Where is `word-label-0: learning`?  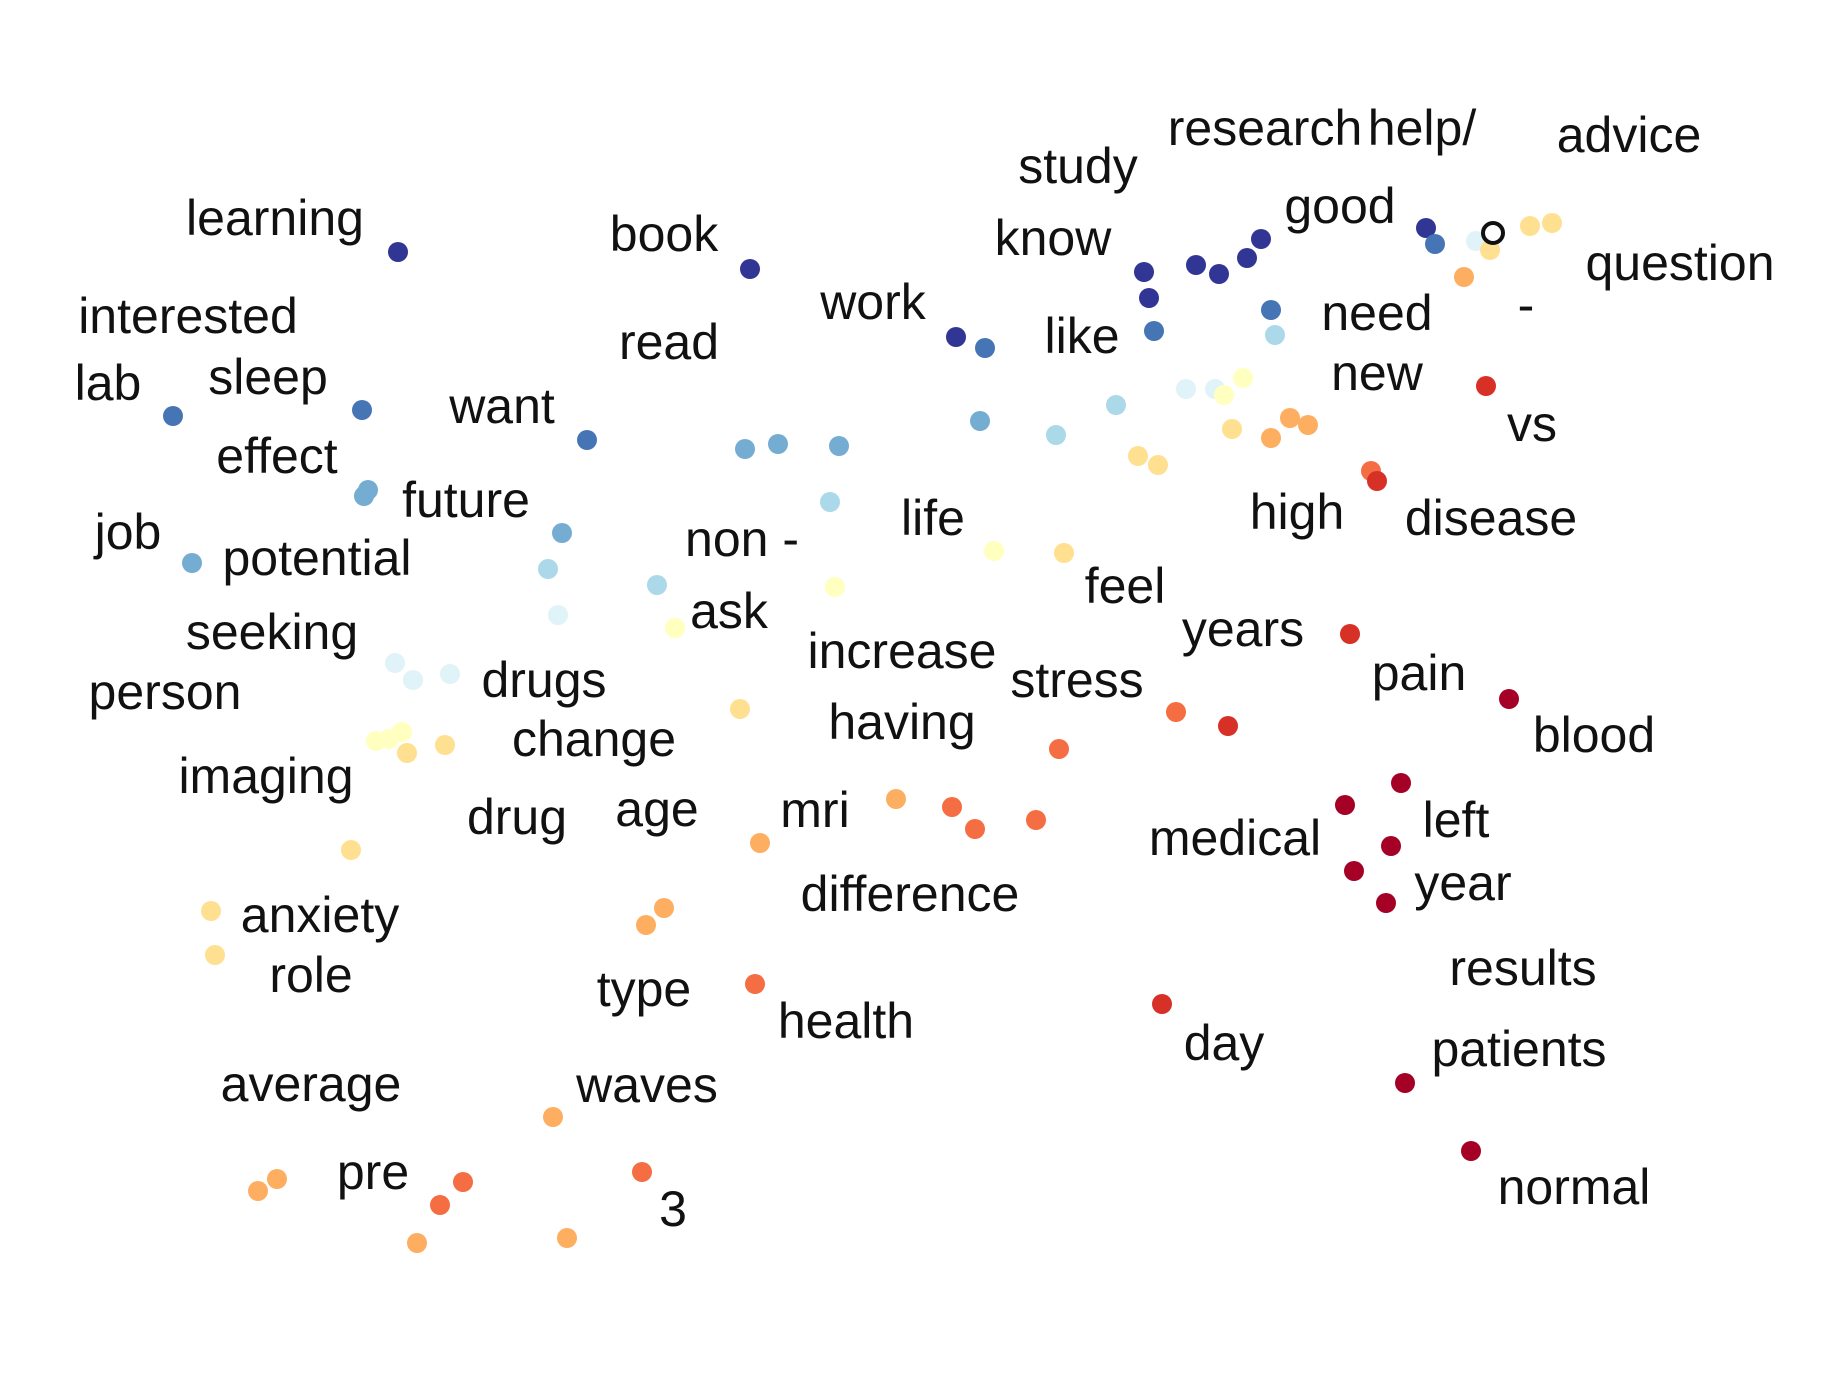 word-label-0: learning is located at coordinates (275, 218).